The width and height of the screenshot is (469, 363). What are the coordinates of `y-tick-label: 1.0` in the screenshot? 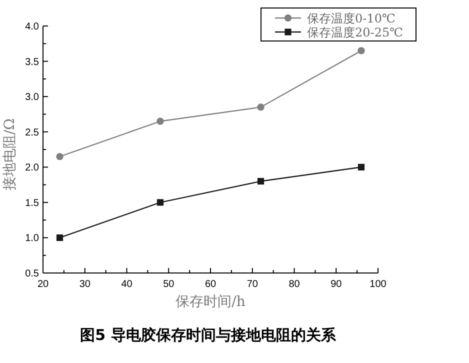 It's located at (32, 238).